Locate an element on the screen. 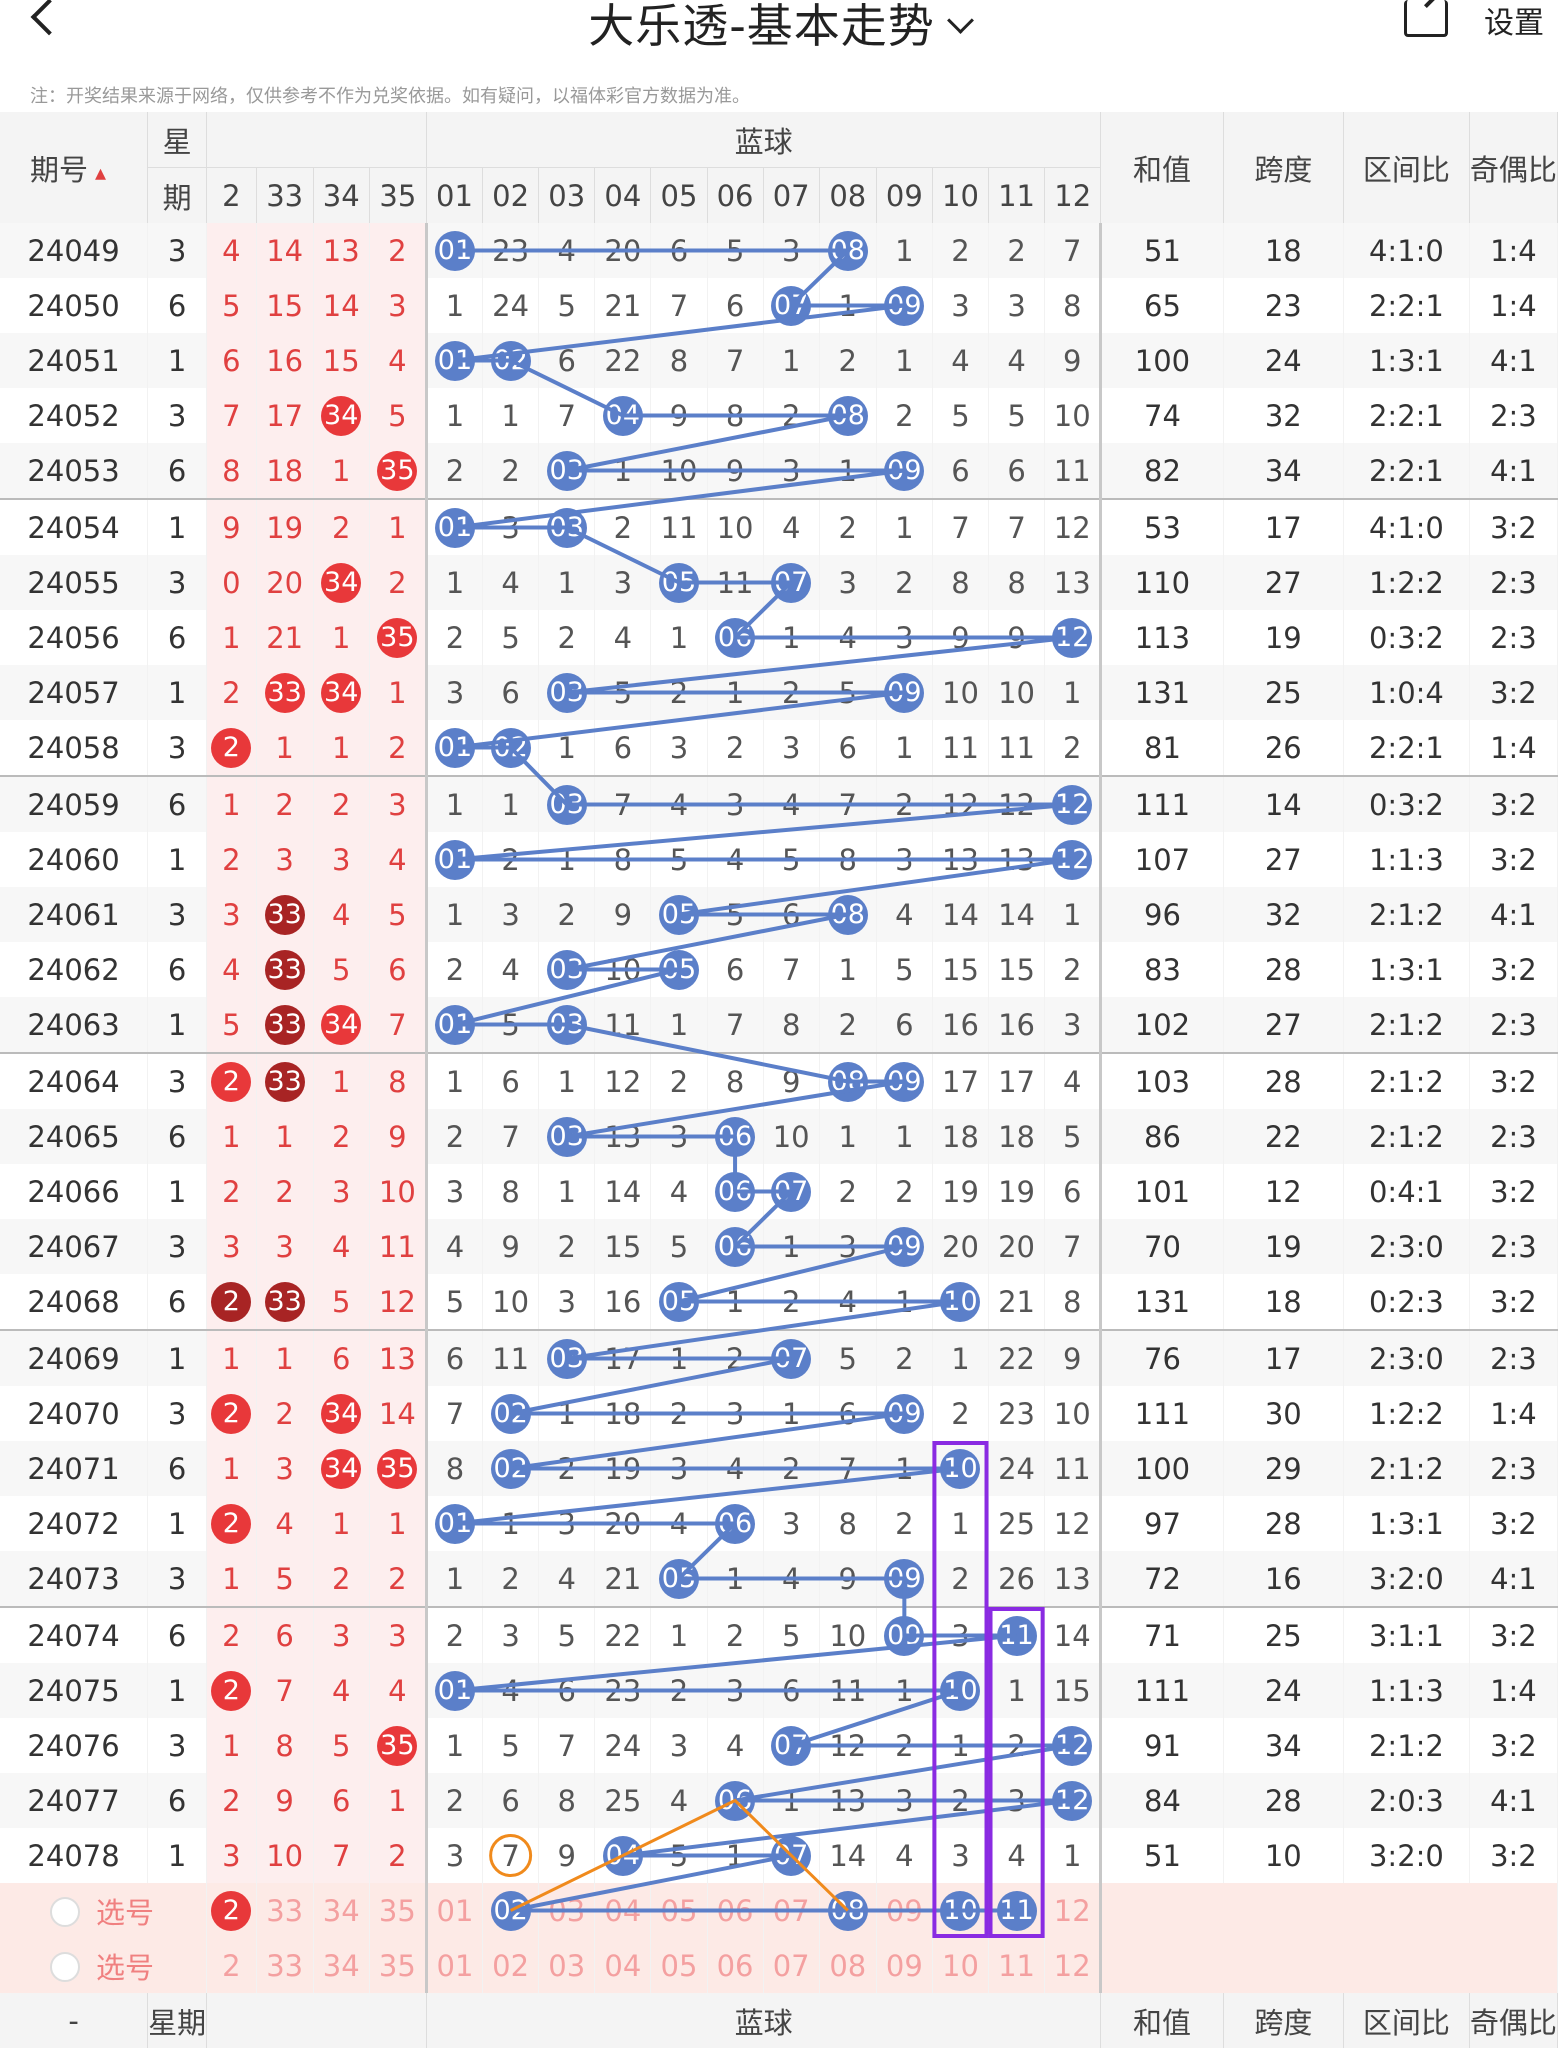  table-row: 24059 6 1 2 2 3 1 1 03 7 4 3 4 7 2 12 12 12 111 14 0:3:2 3:2 is located at coordinates (779, 803).